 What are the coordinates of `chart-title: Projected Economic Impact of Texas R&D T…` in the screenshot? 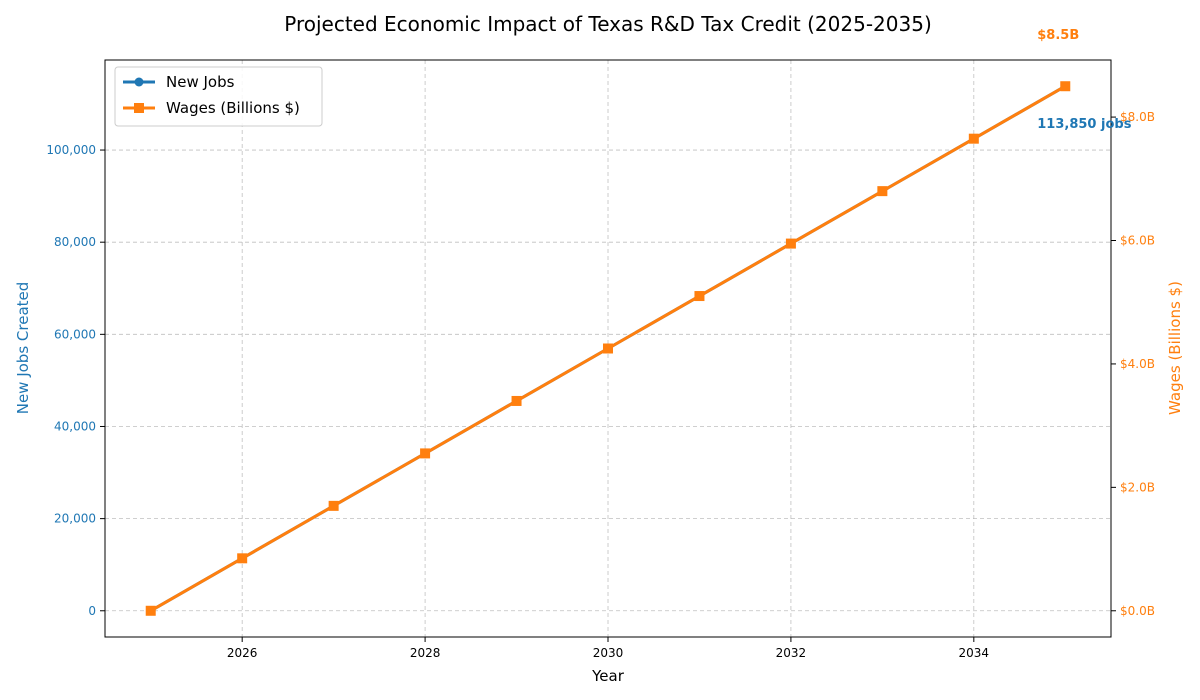 It's located at (608, 24).